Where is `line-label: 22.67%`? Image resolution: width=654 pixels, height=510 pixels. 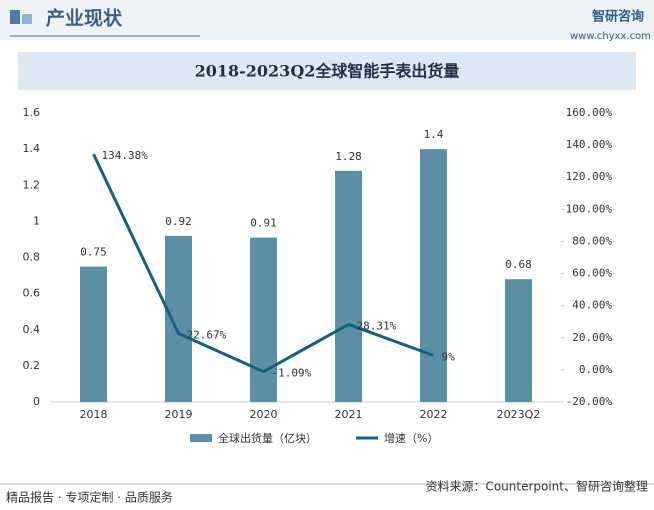 line-label: 22.67% is located at coordinates (207, 334).